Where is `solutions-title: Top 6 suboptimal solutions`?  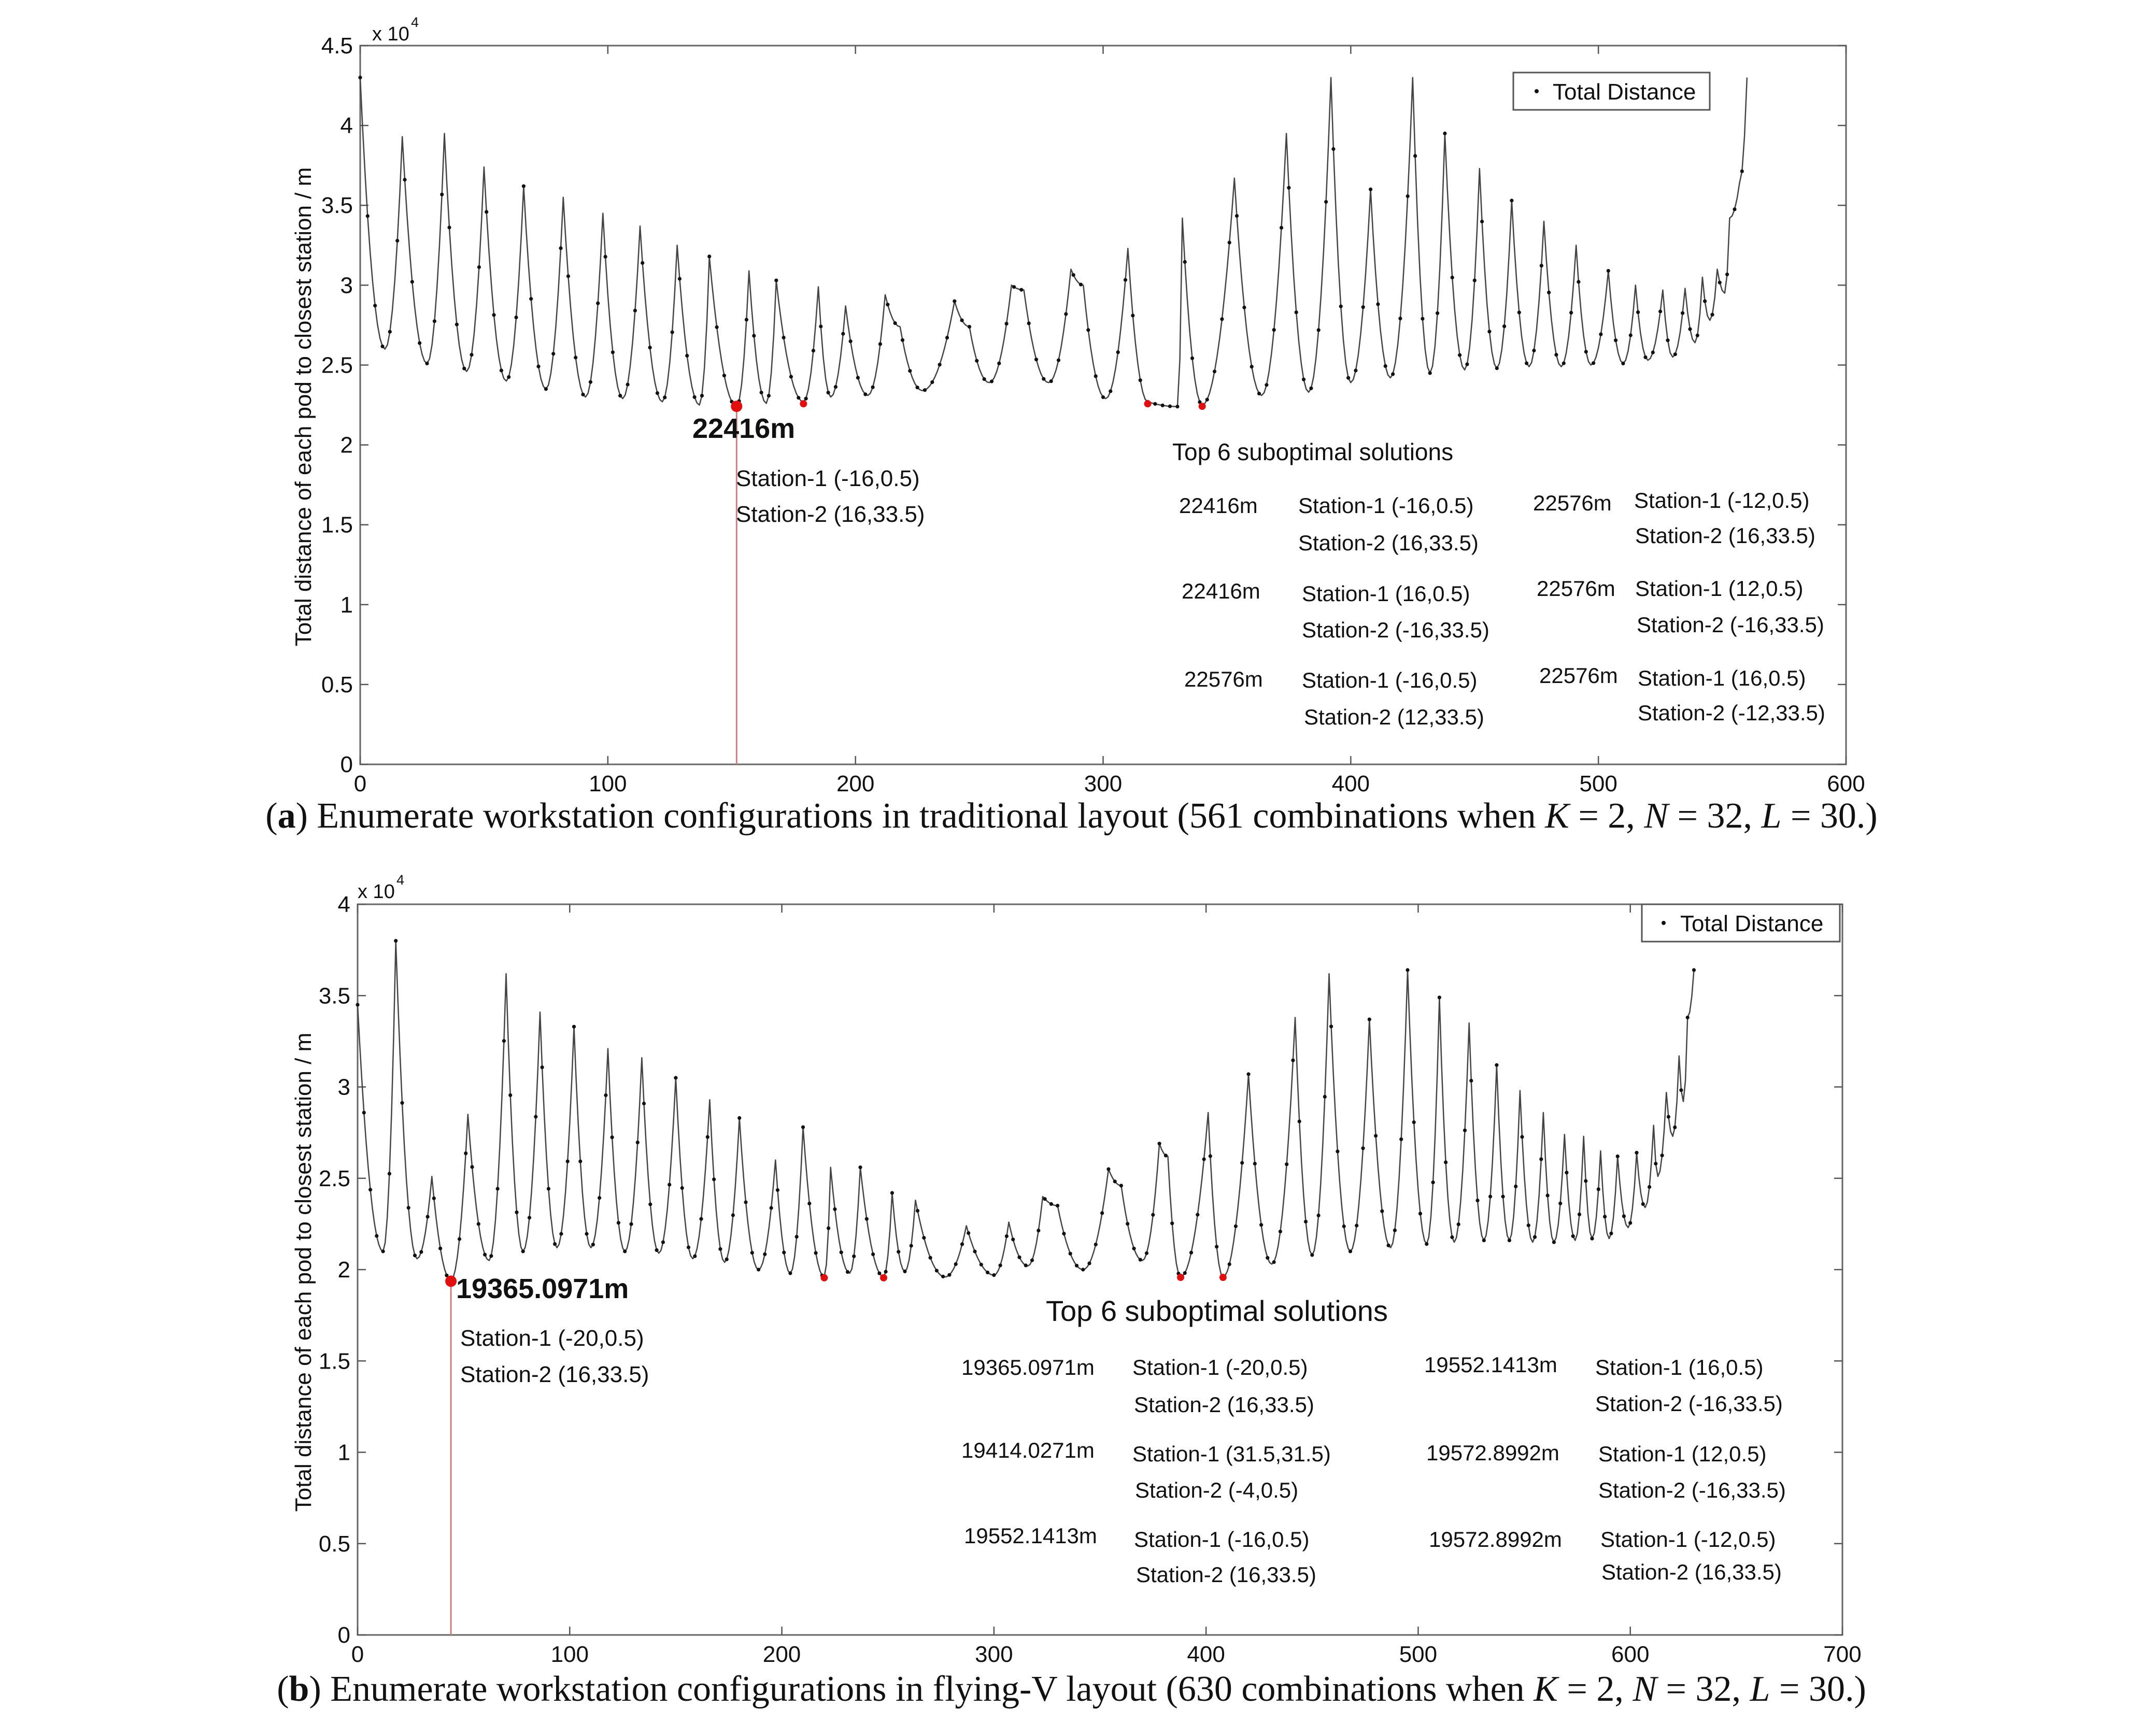 solutions-title: Top 6 suboptimal solutions is located at coordinates (1313, 451).